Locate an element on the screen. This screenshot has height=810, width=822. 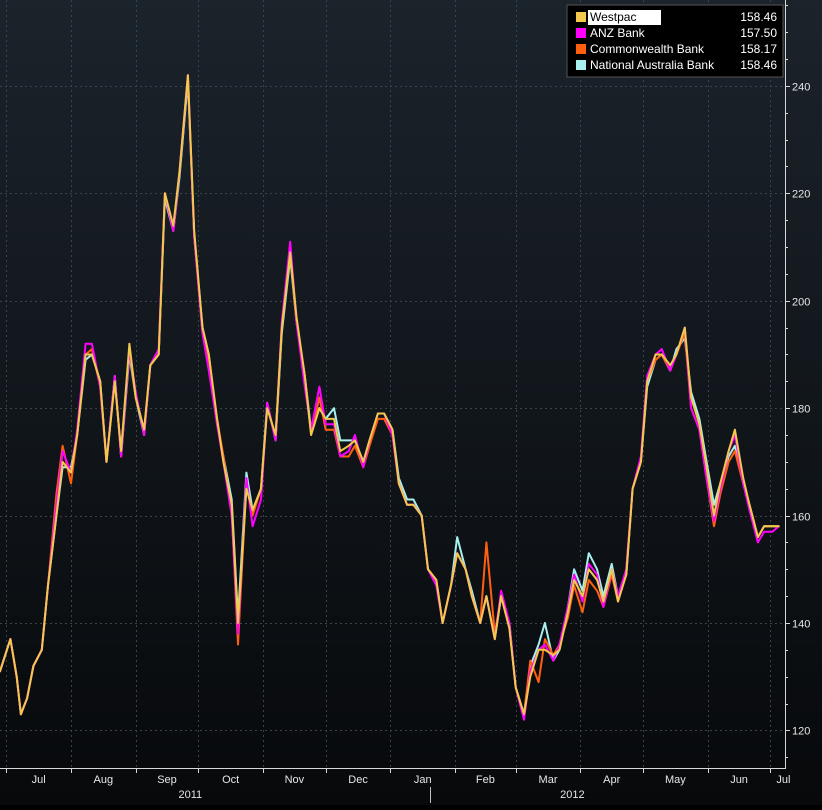
y-tick-label: 140 is located at coordinates (801, 625).